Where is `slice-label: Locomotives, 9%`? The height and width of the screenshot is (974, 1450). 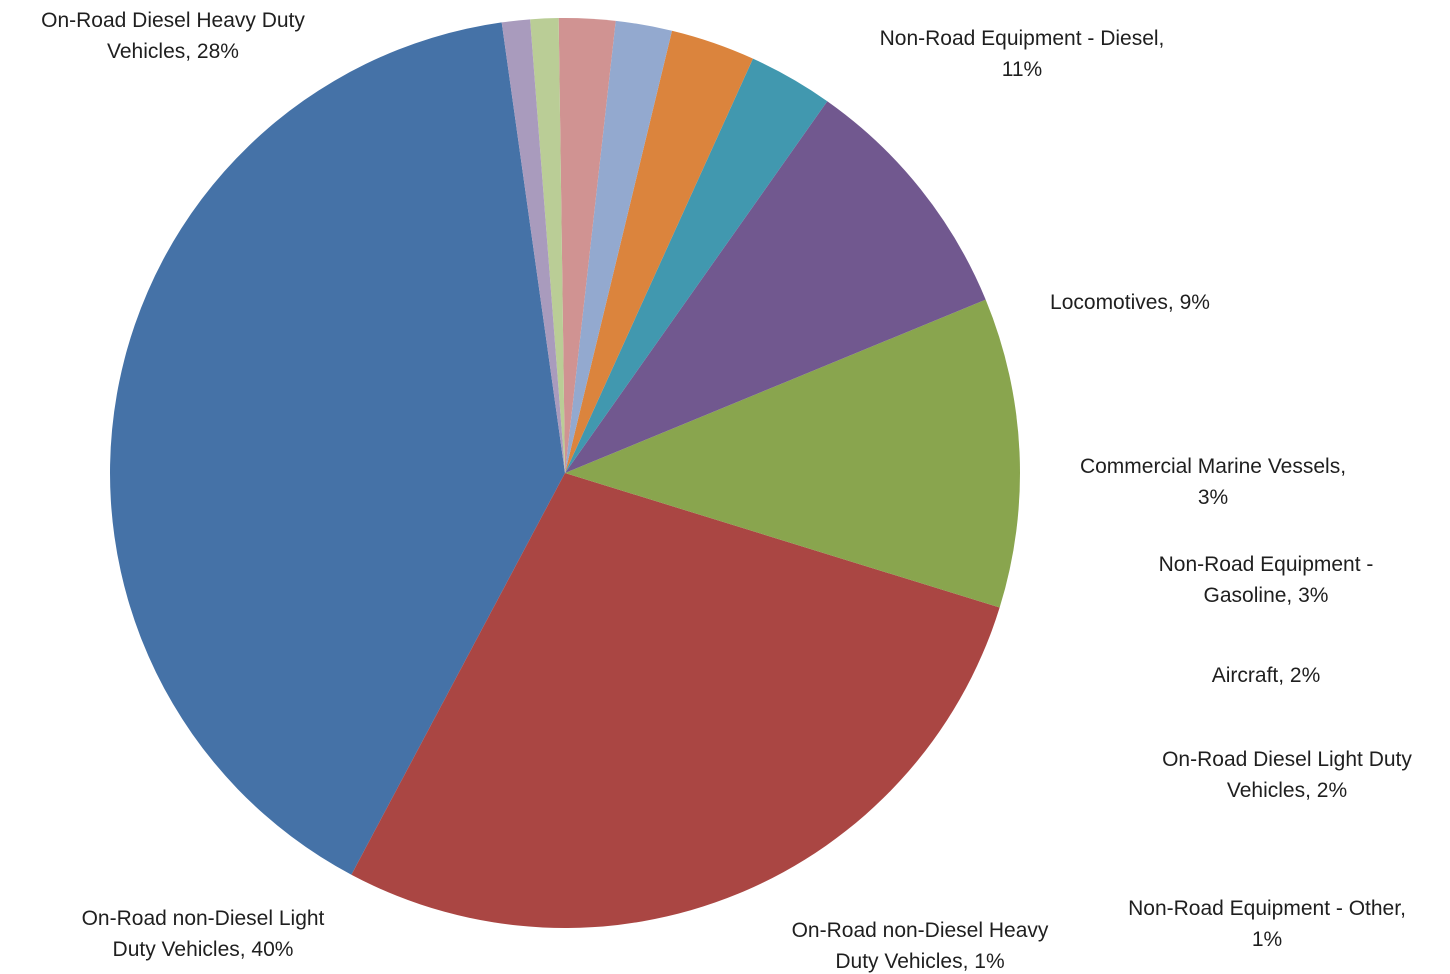 slice-label: Locomotives, 9% is located at coordinates (1130, 302).